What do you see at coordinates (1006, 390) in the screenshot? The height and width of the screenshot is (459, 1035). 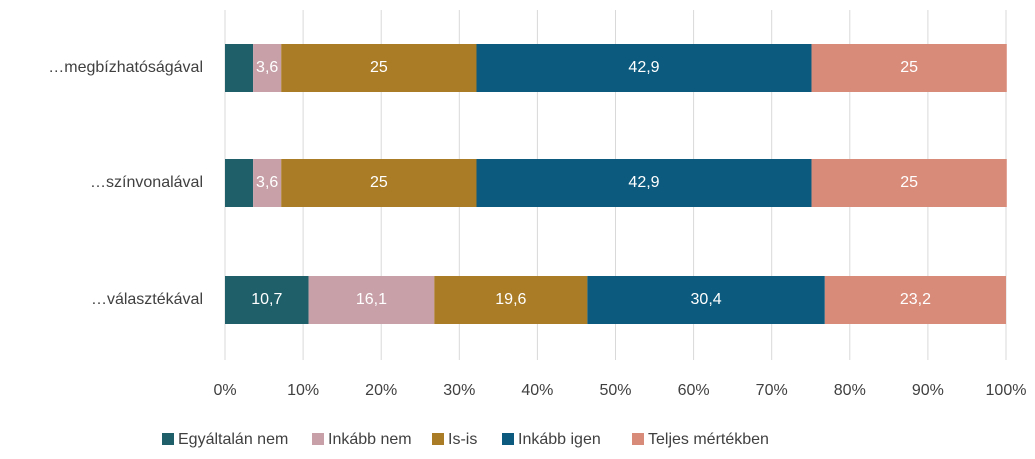 I see `x-tick-label: 100%` at bounding box center [1006, 390].